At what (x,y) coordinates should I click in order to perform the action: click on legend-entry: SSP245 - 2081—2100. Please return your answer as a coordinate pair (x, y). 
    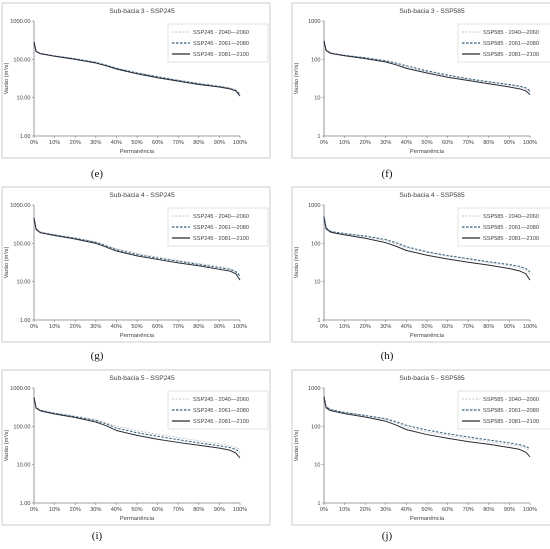
    Looking at the image, I should click on (221, 239).